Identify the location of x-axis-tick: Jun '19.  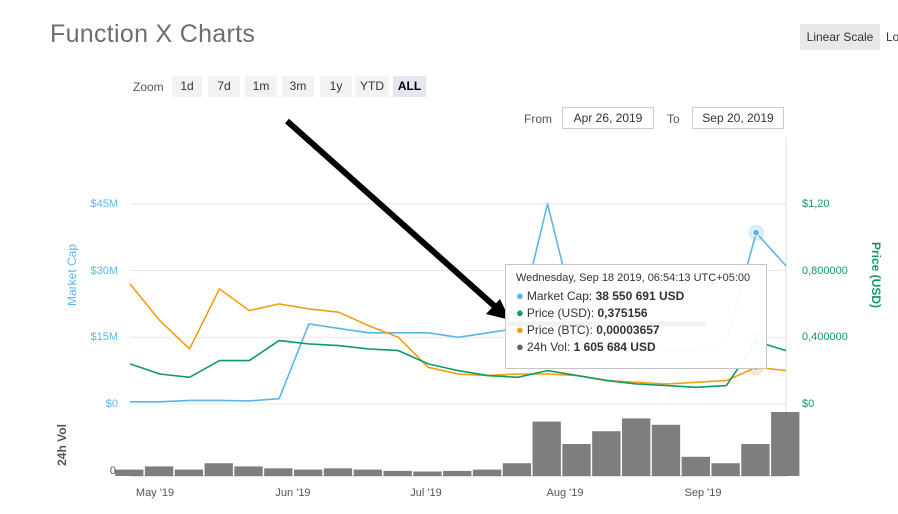
(292, 493).